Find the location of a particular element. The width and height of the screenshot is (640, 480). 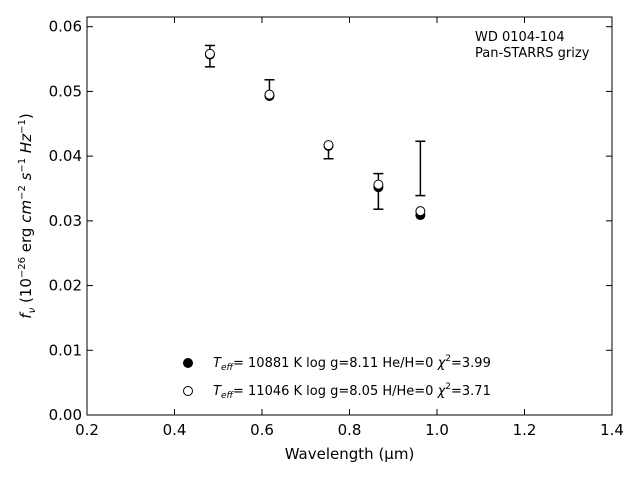

y-tick-label: 0.05 is located at coordinates (65, 91).